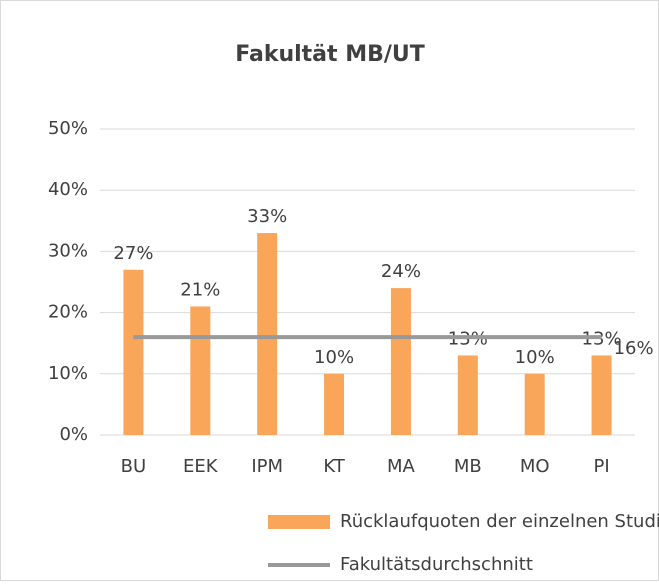 This screenshot has height=585, width=659. Describe the element at coordinates (267, 216) in the screenshot. I see `data-label: 33%` at that location.